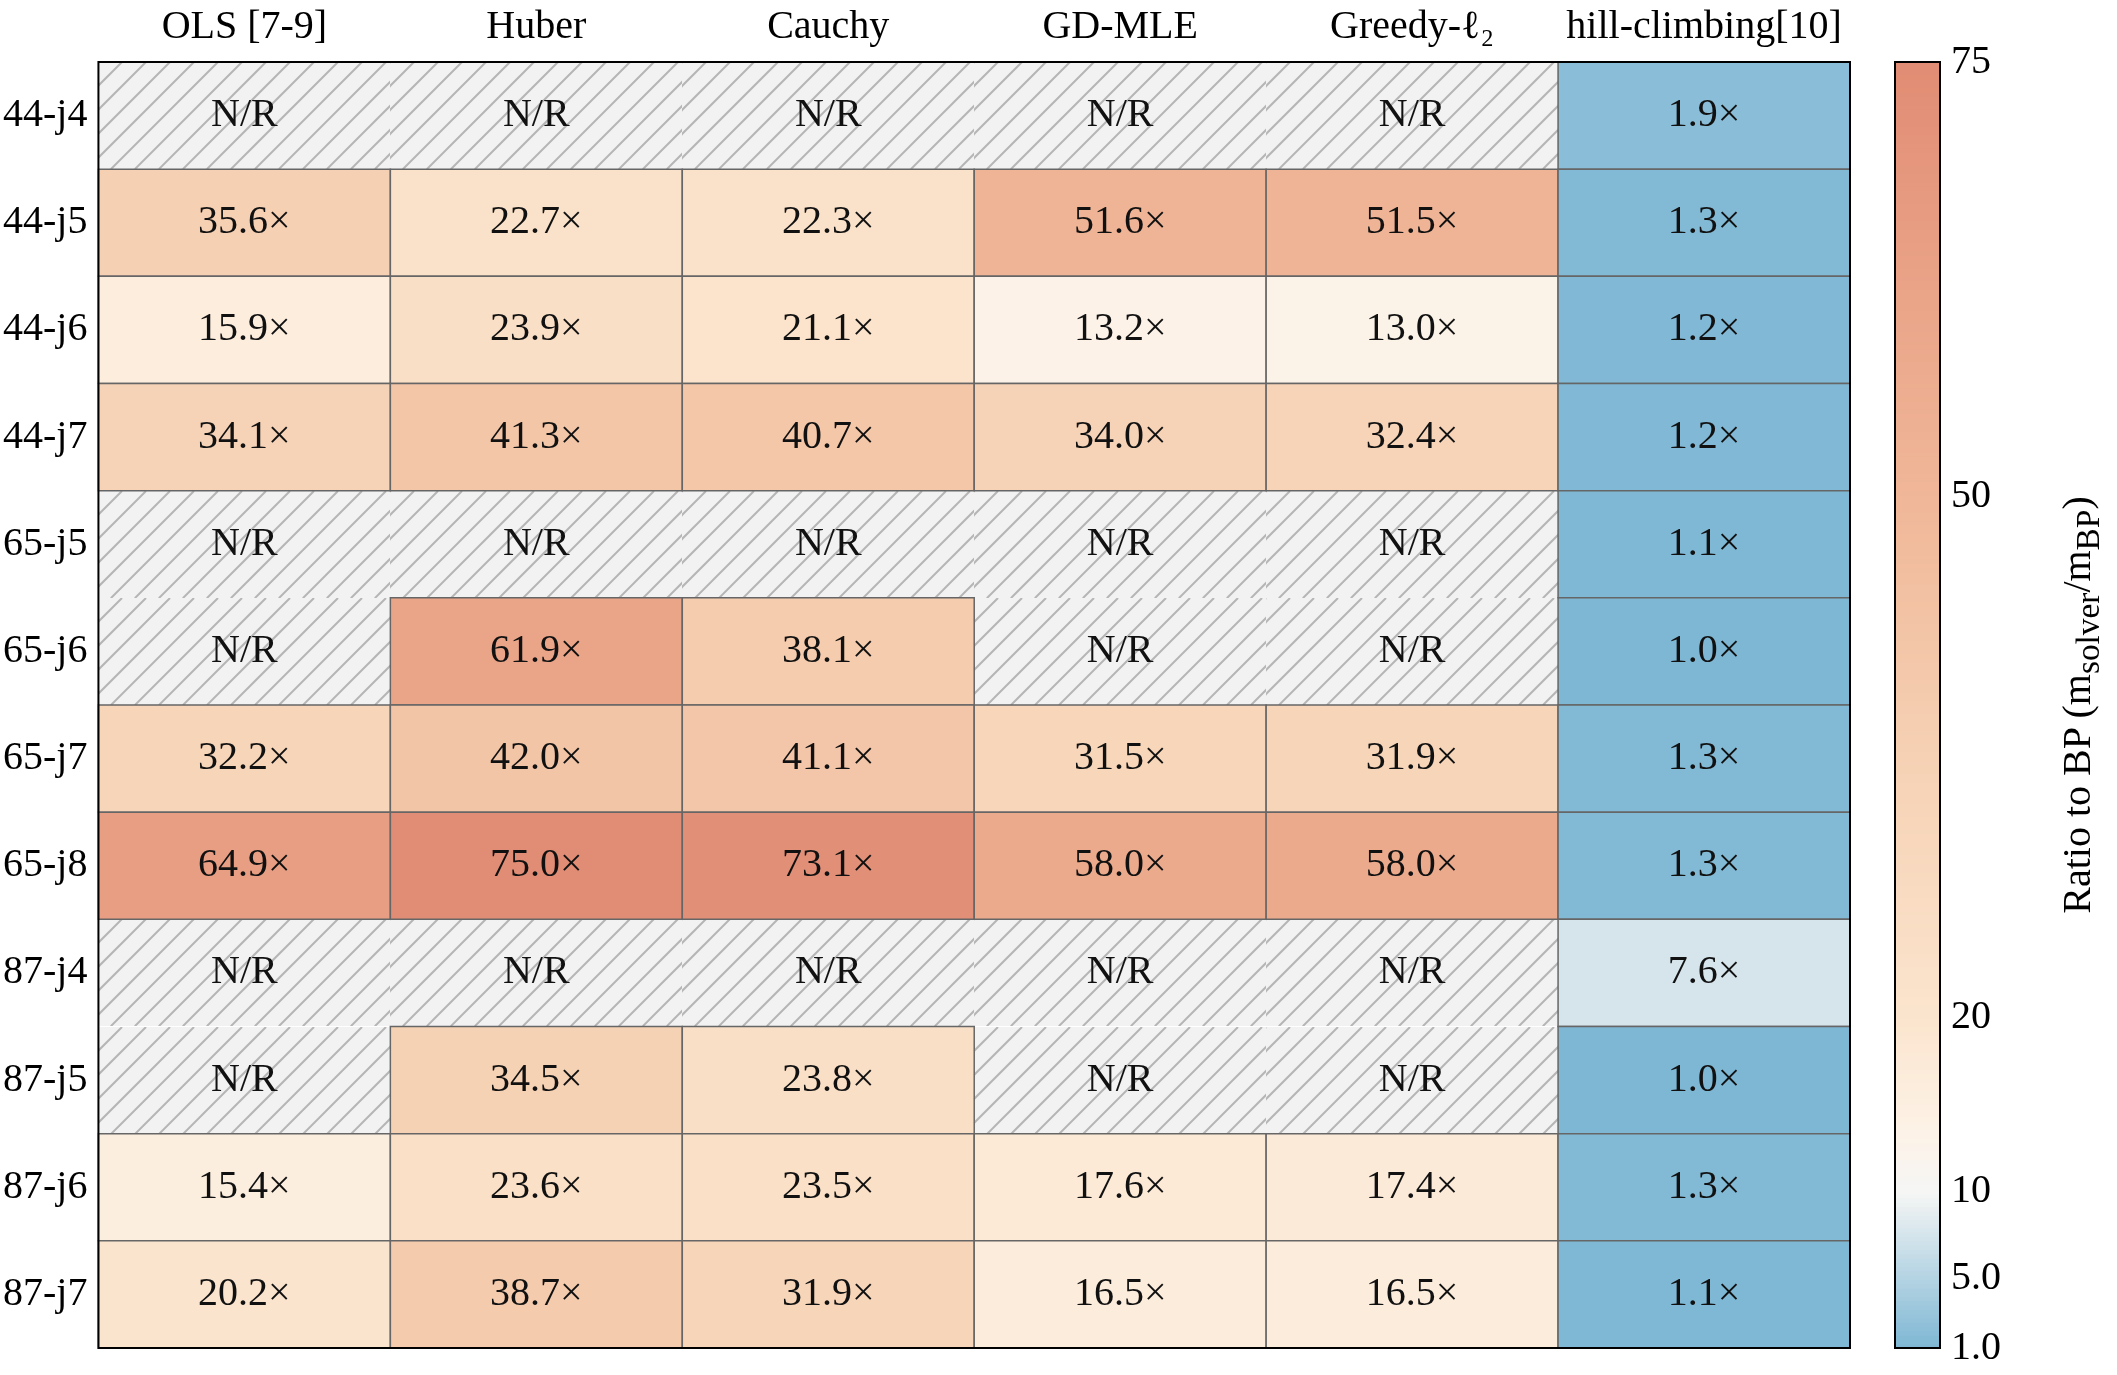 The width and height of the screenshot is (2117, 1375). I want to click on x-tick-label: Huber, so click(536, 24).